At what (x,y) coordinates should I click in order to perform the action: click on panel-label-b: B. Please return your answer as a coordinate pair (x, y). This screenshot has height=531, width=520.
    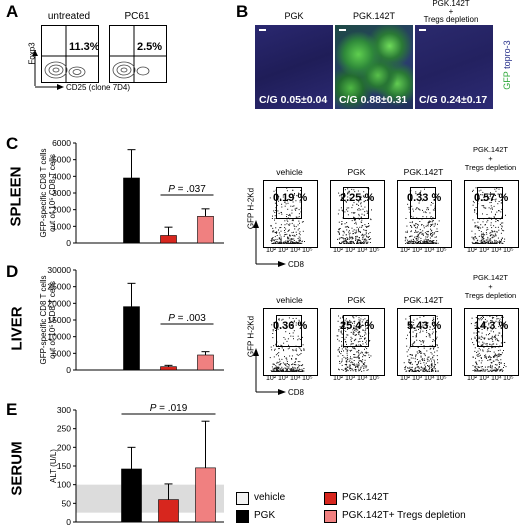
    Looking at the image, I should click on (242, 11).